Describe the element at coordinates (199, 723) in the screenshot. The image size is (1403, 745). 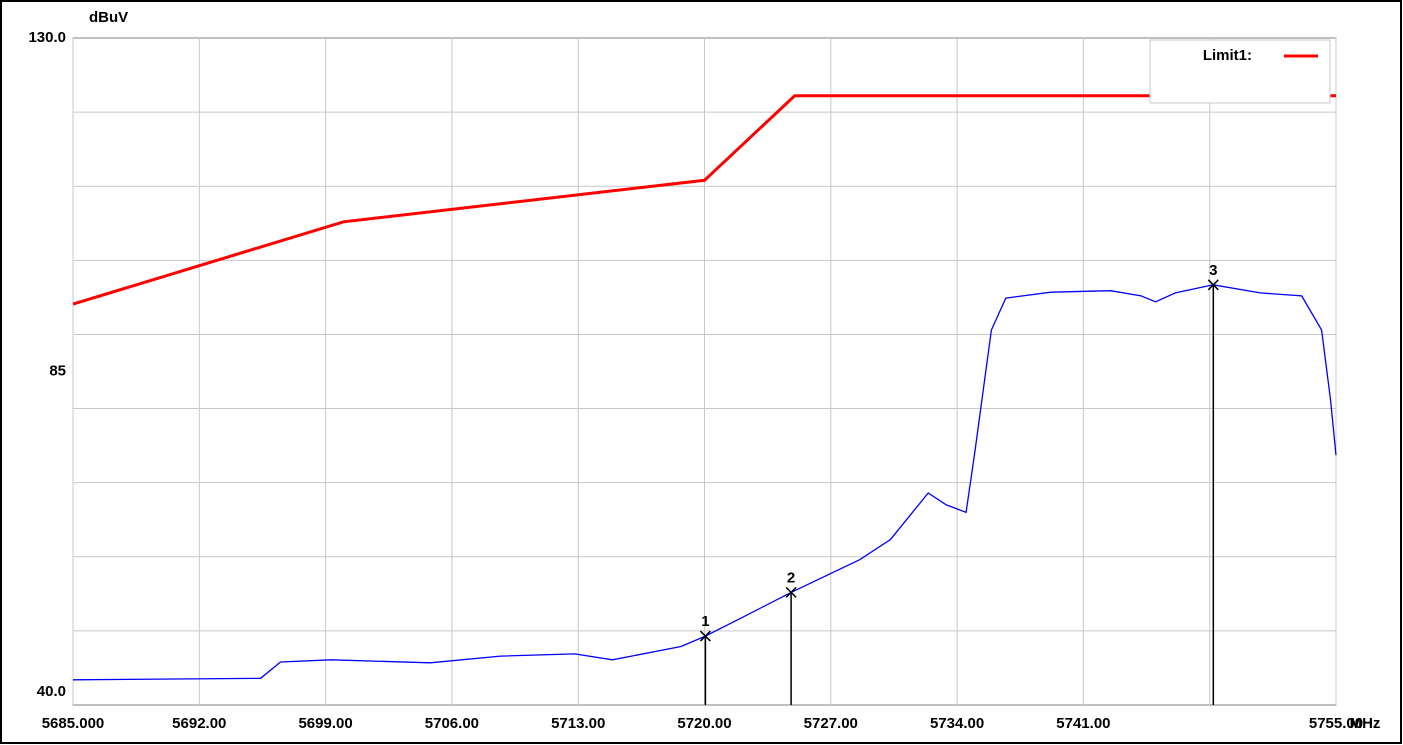
I see `x-tick-label: 5692.00` at that location.